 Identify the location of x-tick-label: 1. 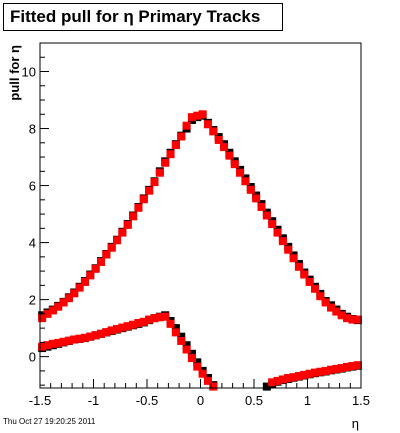
(307, 400).